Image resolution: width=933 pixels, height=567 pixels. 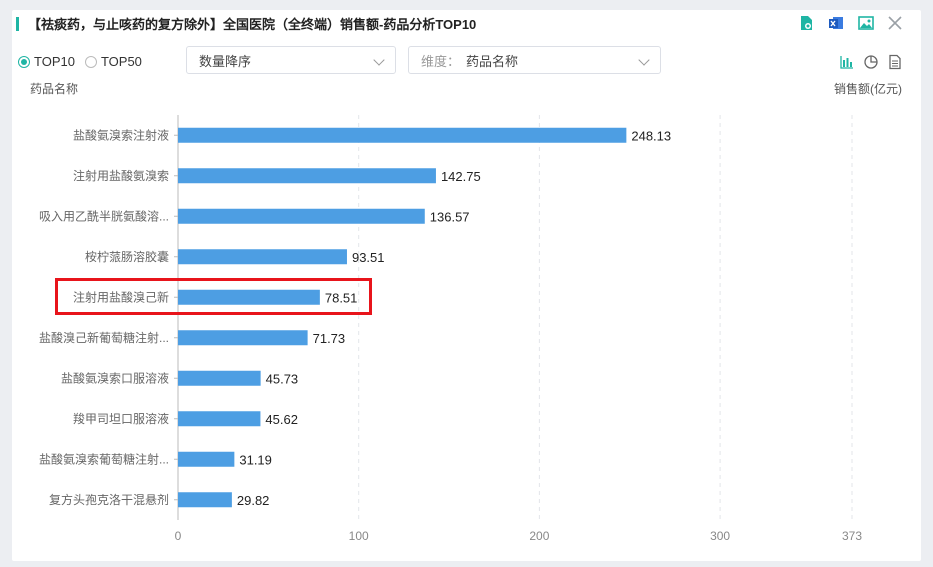 I want to click on y-tick-label: 注射用盐酸氨溴索, so click(x=121, y=175).